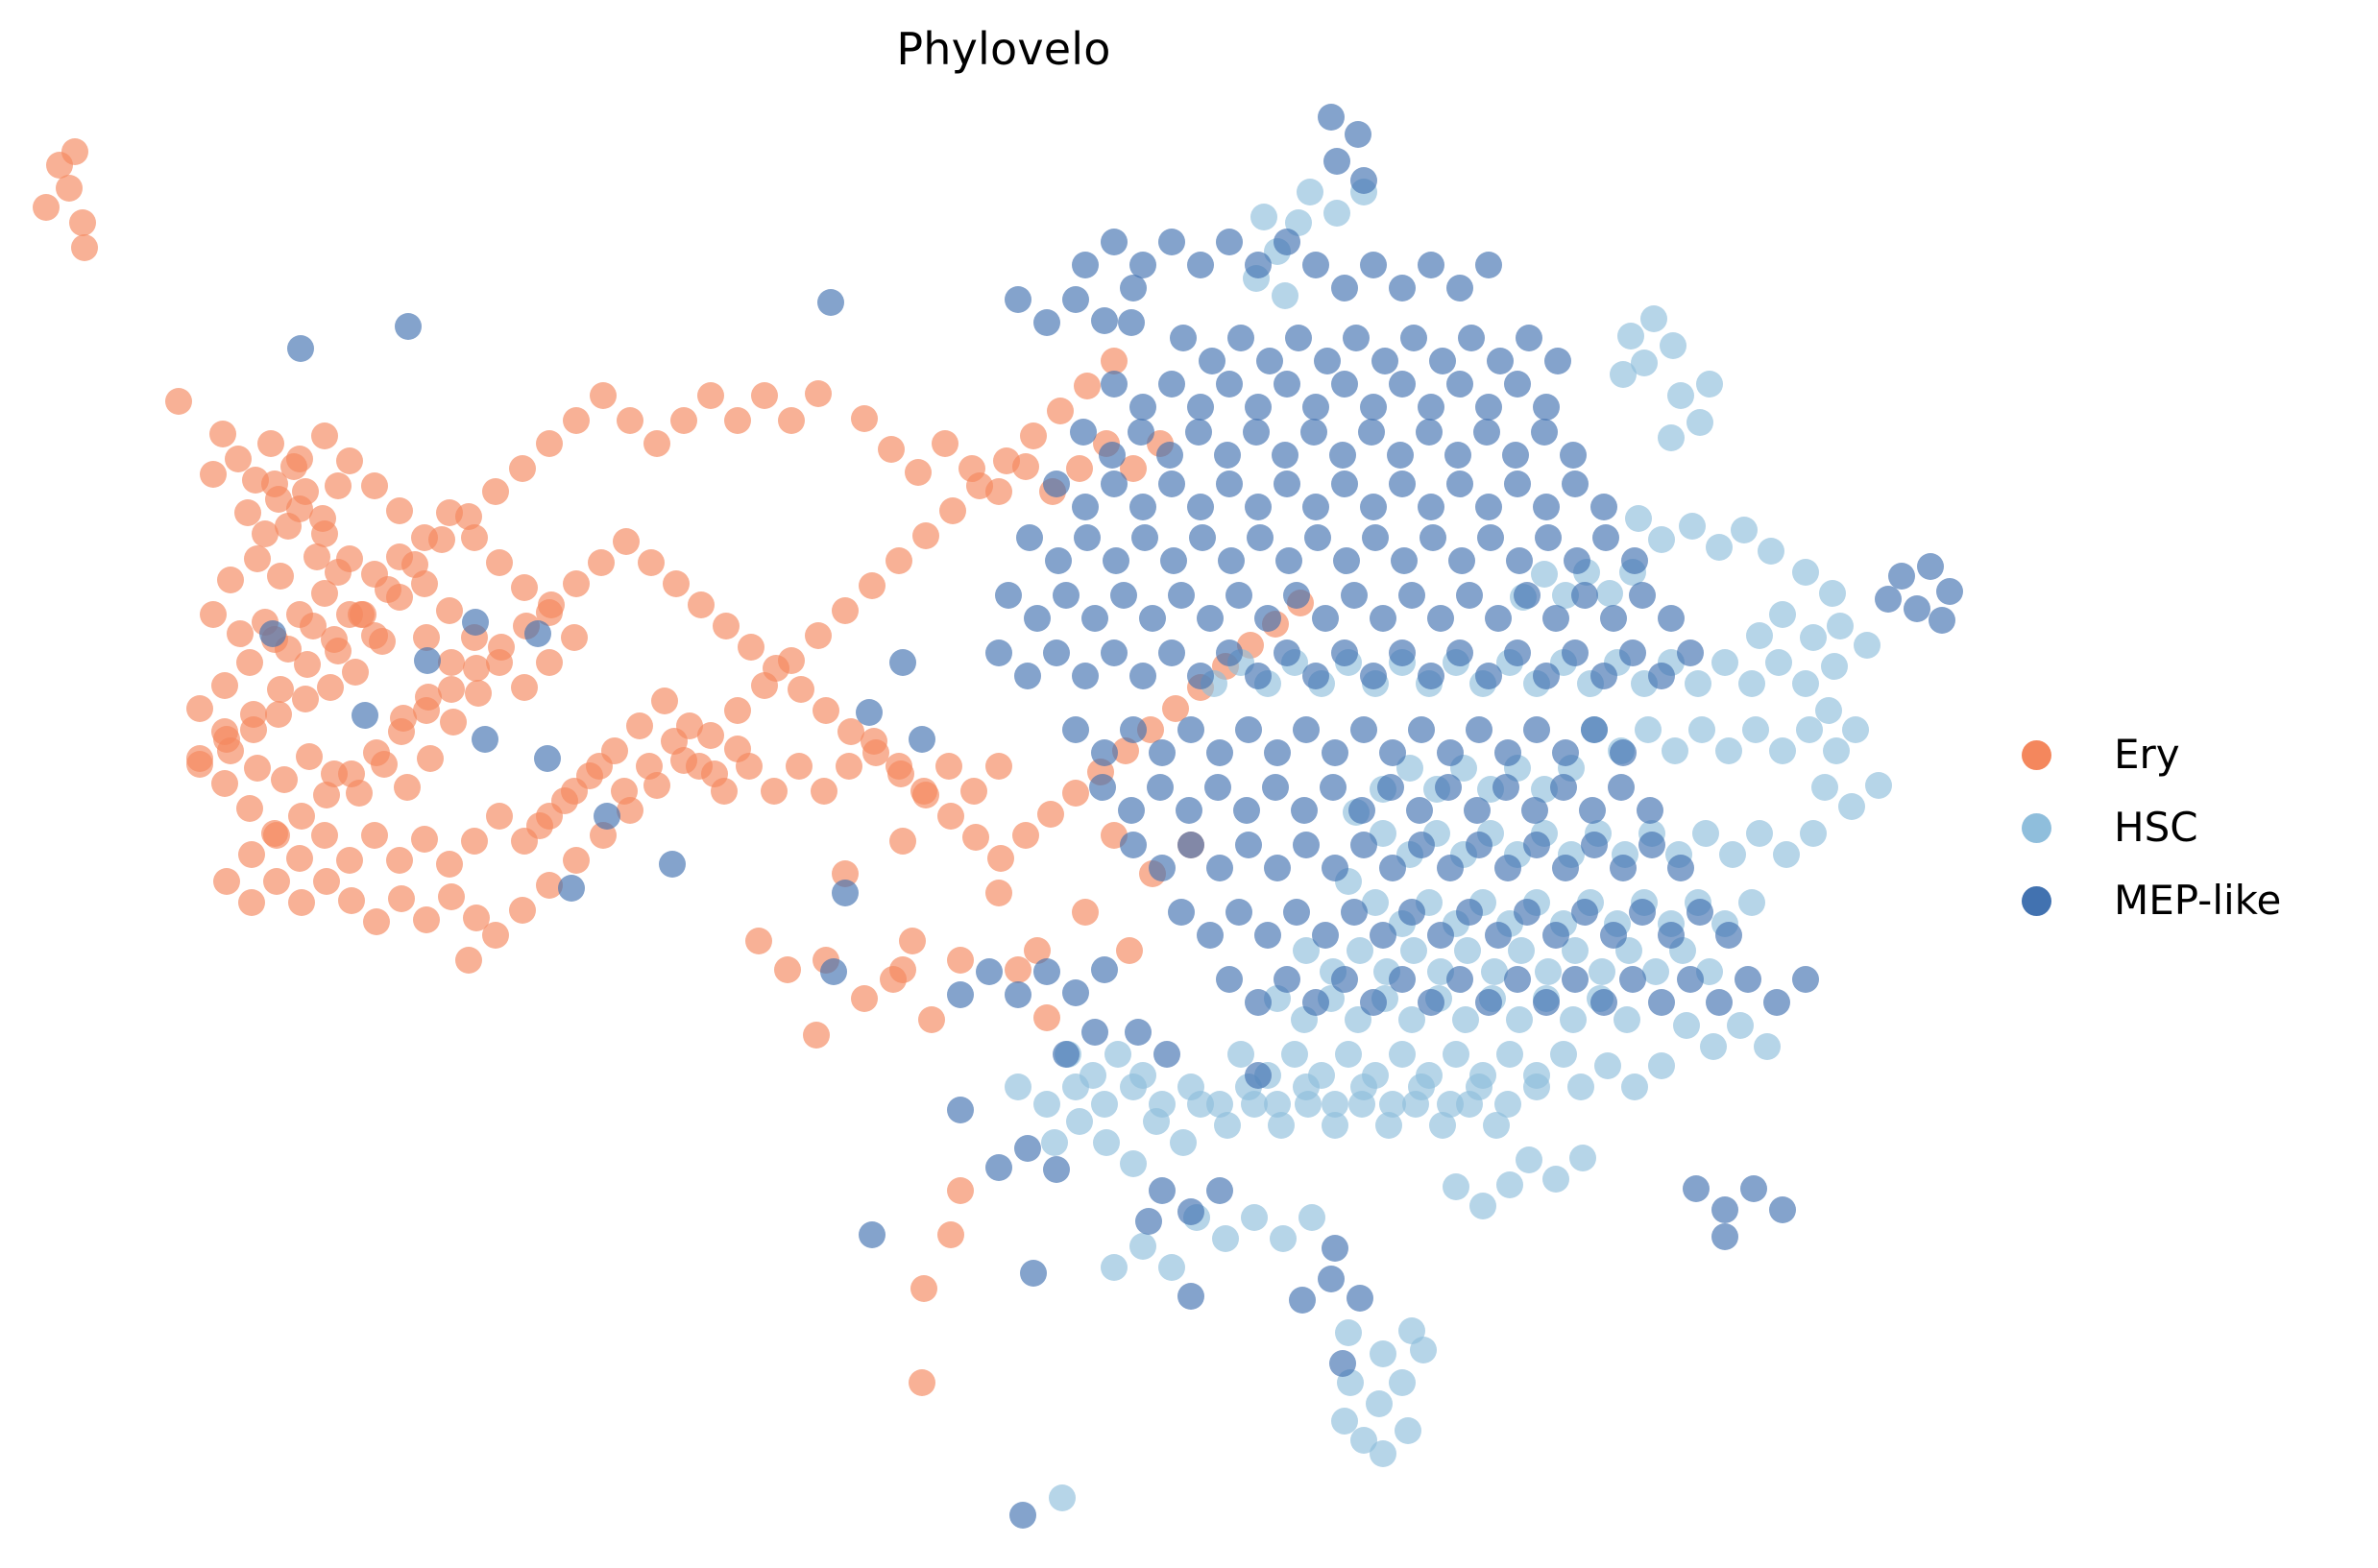  What do you see at coordinates (2097, 754) in the screenshot?
I see `legend-item-ery: Ery` at bounding box center [2097, 754].